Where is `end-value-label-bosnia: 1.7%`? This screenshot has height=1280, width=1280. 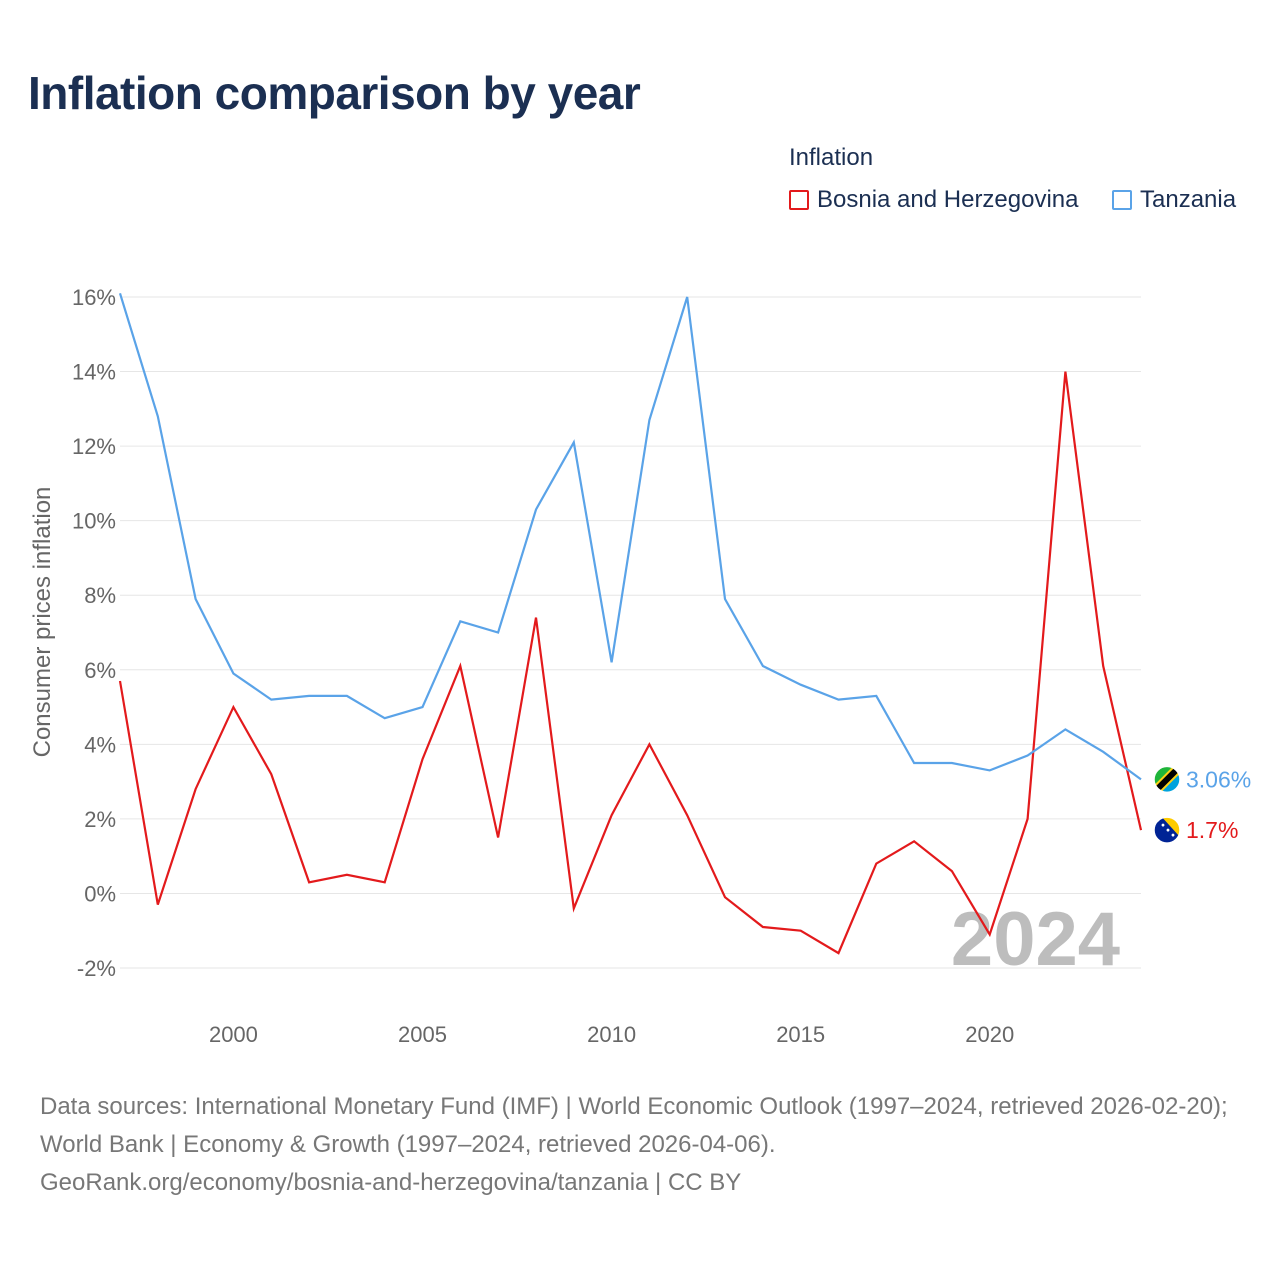 end-value-label-bosnia: 1.7% is located at coordinates (1212, 830).